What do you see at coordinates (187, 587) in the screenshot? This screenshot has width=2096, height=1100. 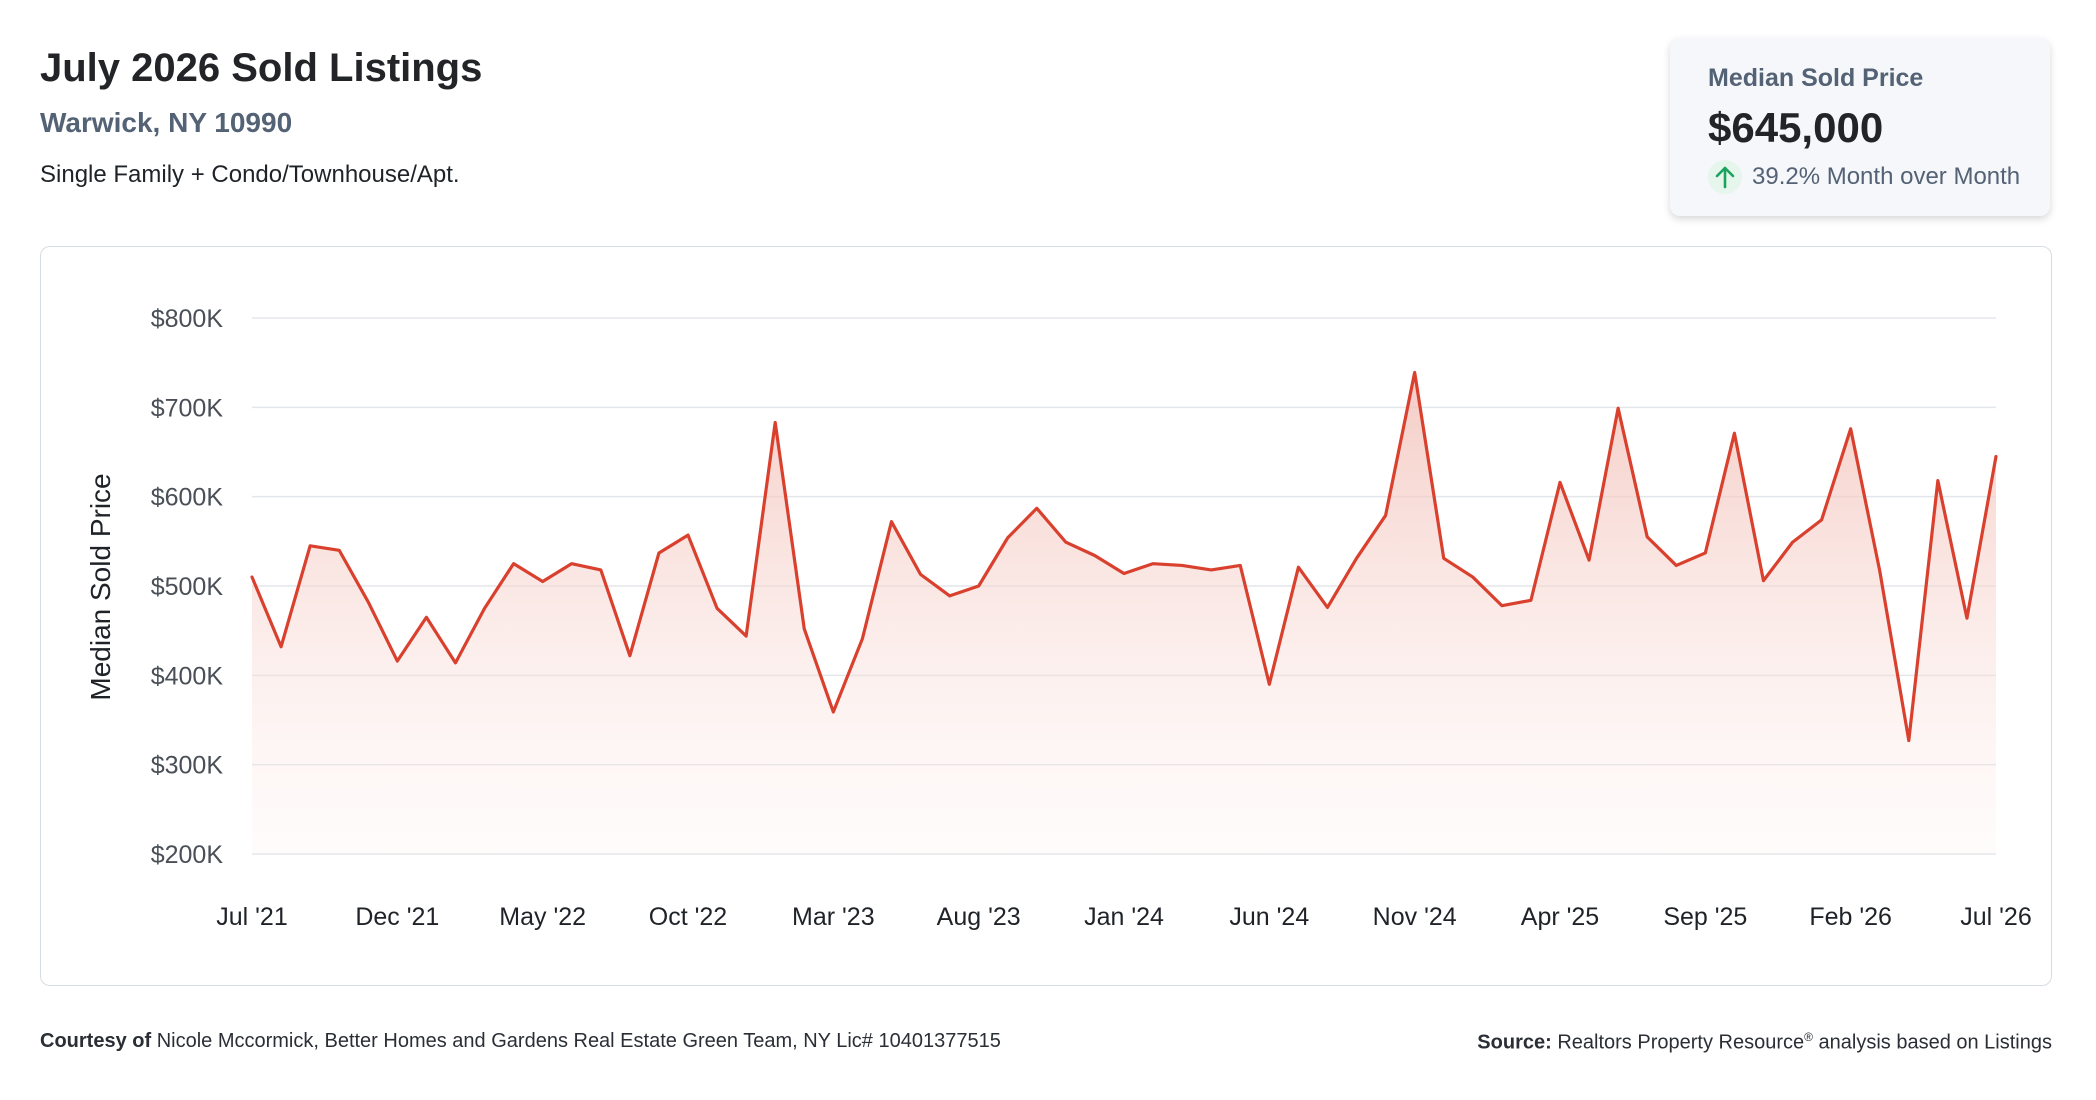 I see `y-tick-label: $500K` at bounding box center [187, 587].